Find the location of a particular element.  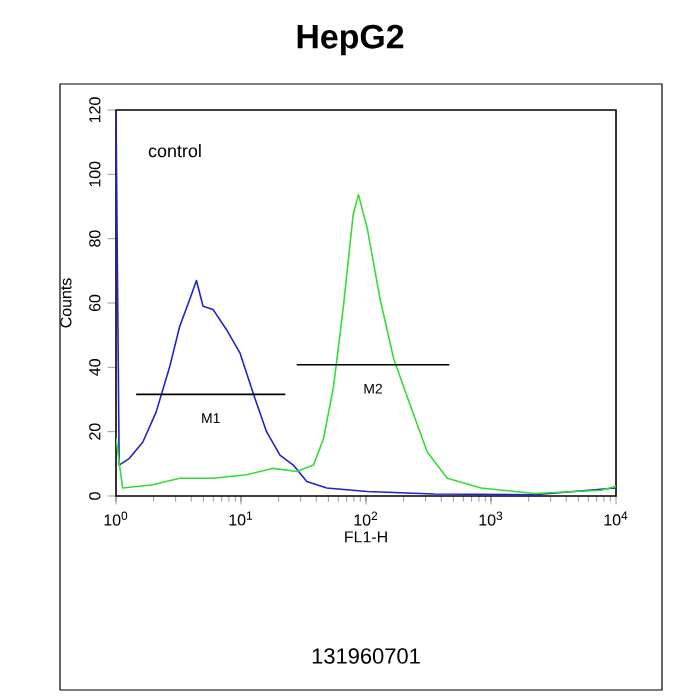

chart-title: HepG2 is located at coordinates (350, 40).